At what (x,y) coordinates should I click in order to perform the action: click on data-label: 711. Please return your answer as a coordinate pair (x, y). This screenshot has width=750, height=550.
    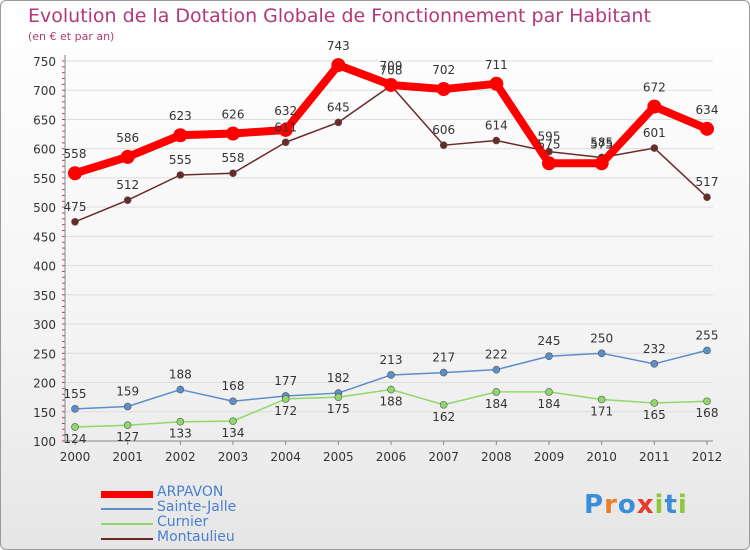
    Looking at the image, I should click on (496, 65).